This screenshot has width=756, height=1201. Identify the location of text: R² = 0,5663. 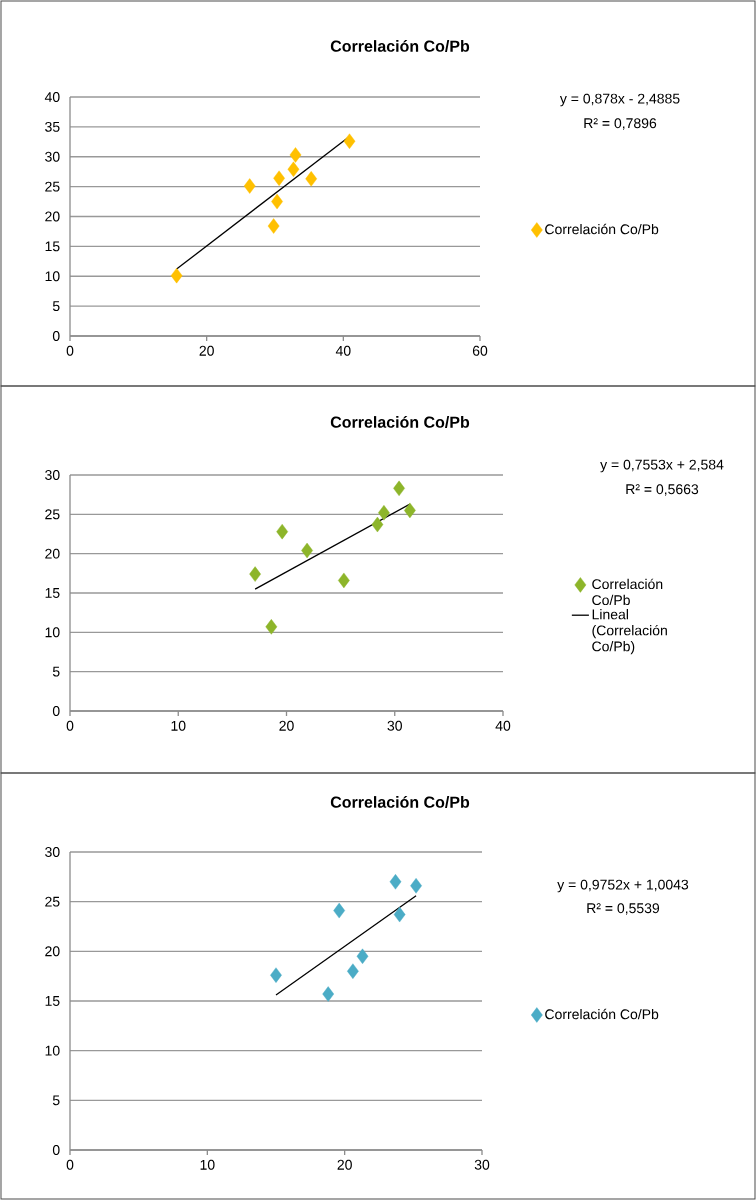
(662, 490).